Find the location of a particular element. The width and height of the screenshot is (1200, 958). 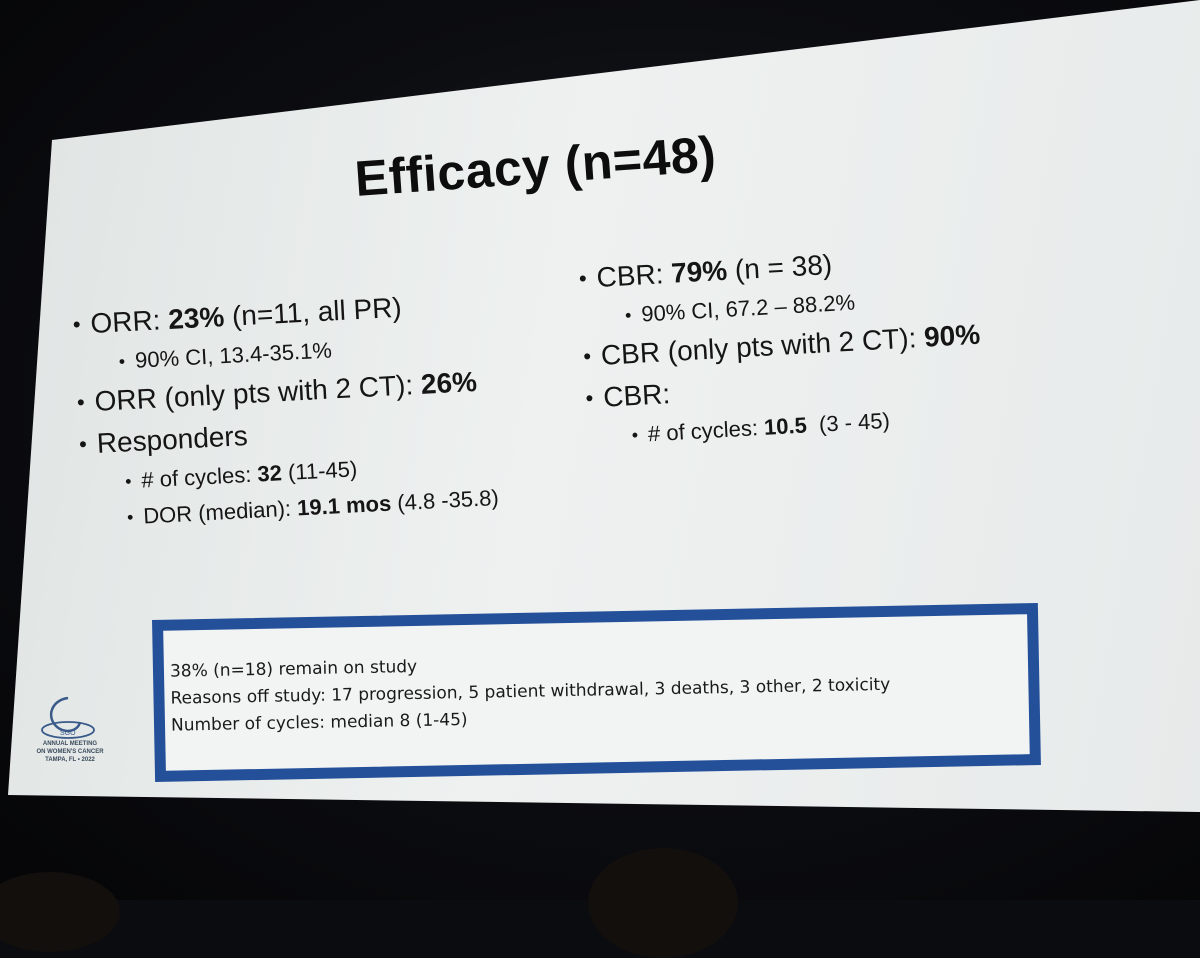

logo-line-2: ON WOMEN'S CANCER is located at coordinates (70, 752).